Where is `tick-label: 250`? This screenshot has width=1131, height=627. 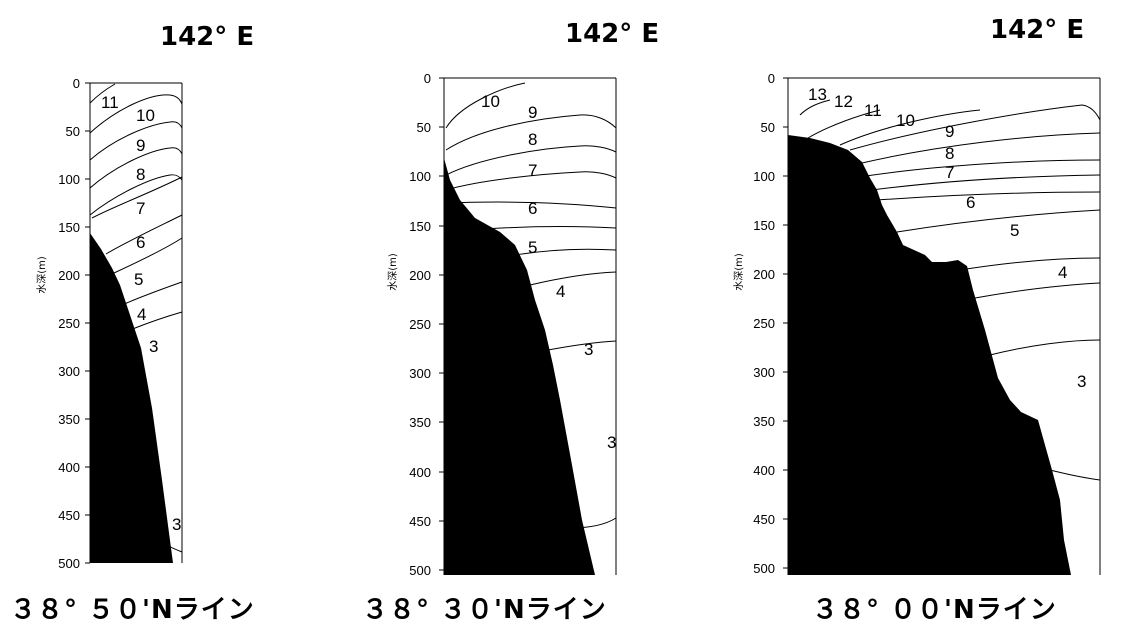
tick-label: 250 is located at coordinates (764, 323).